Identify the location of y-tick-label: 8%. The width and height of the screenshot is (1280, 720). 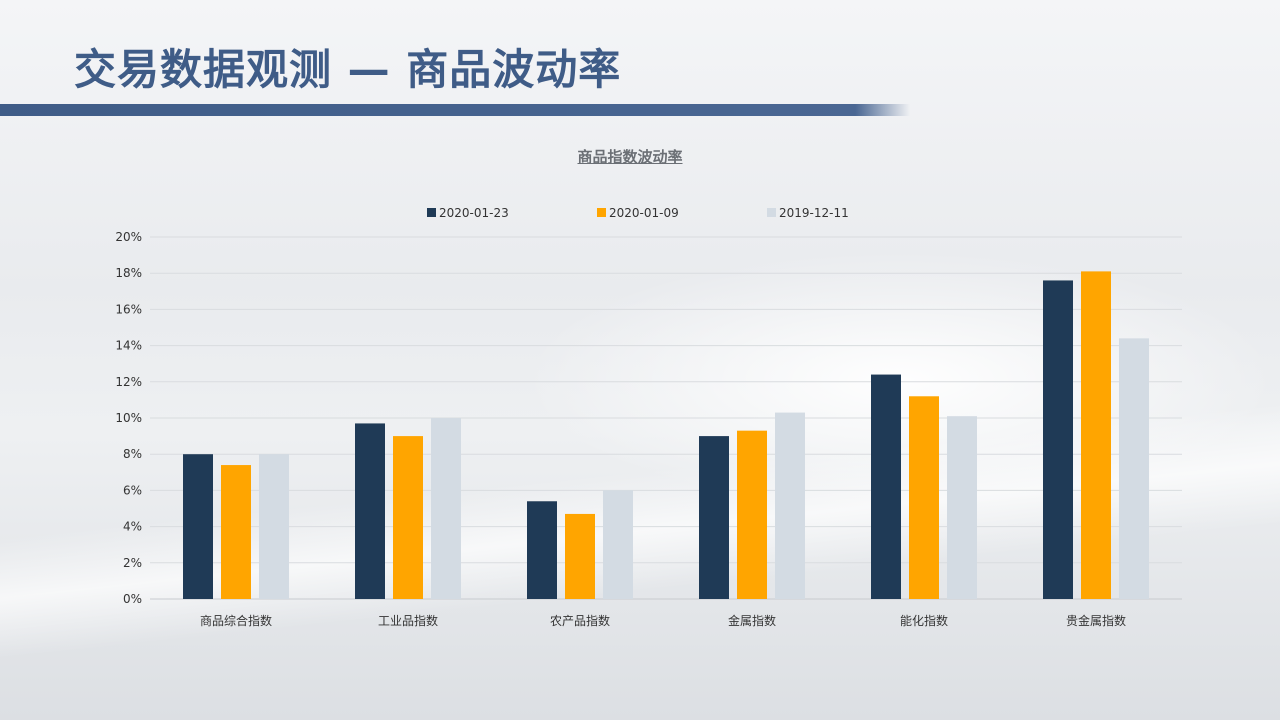
(132, 454).